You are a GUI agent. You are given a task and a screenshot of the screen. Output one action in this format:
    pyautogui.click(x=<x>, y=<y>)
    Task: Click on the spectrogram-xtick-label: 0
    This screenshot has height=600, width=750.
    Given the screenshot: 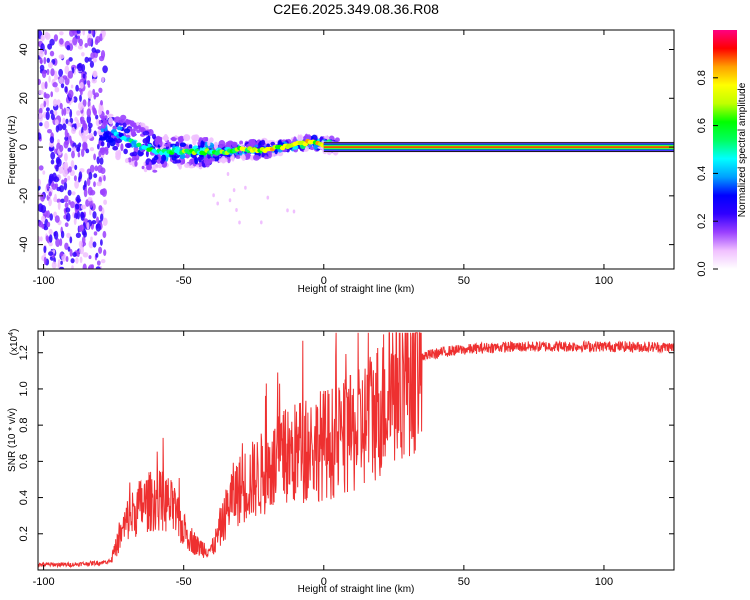 What is the action you would take?
    pyautogui.click(x=324, y=281)
    